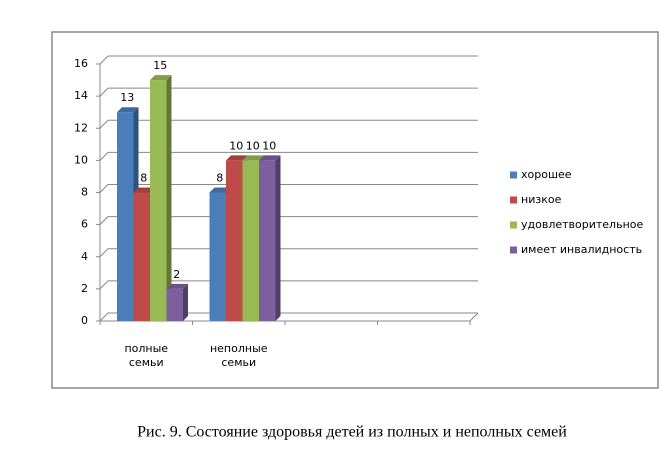 This screenshot has height=454, width=661. What do you see at coordinates (160, 65) in the screenshot?
I see `data-label: 15` at bounding box center [160, 65].